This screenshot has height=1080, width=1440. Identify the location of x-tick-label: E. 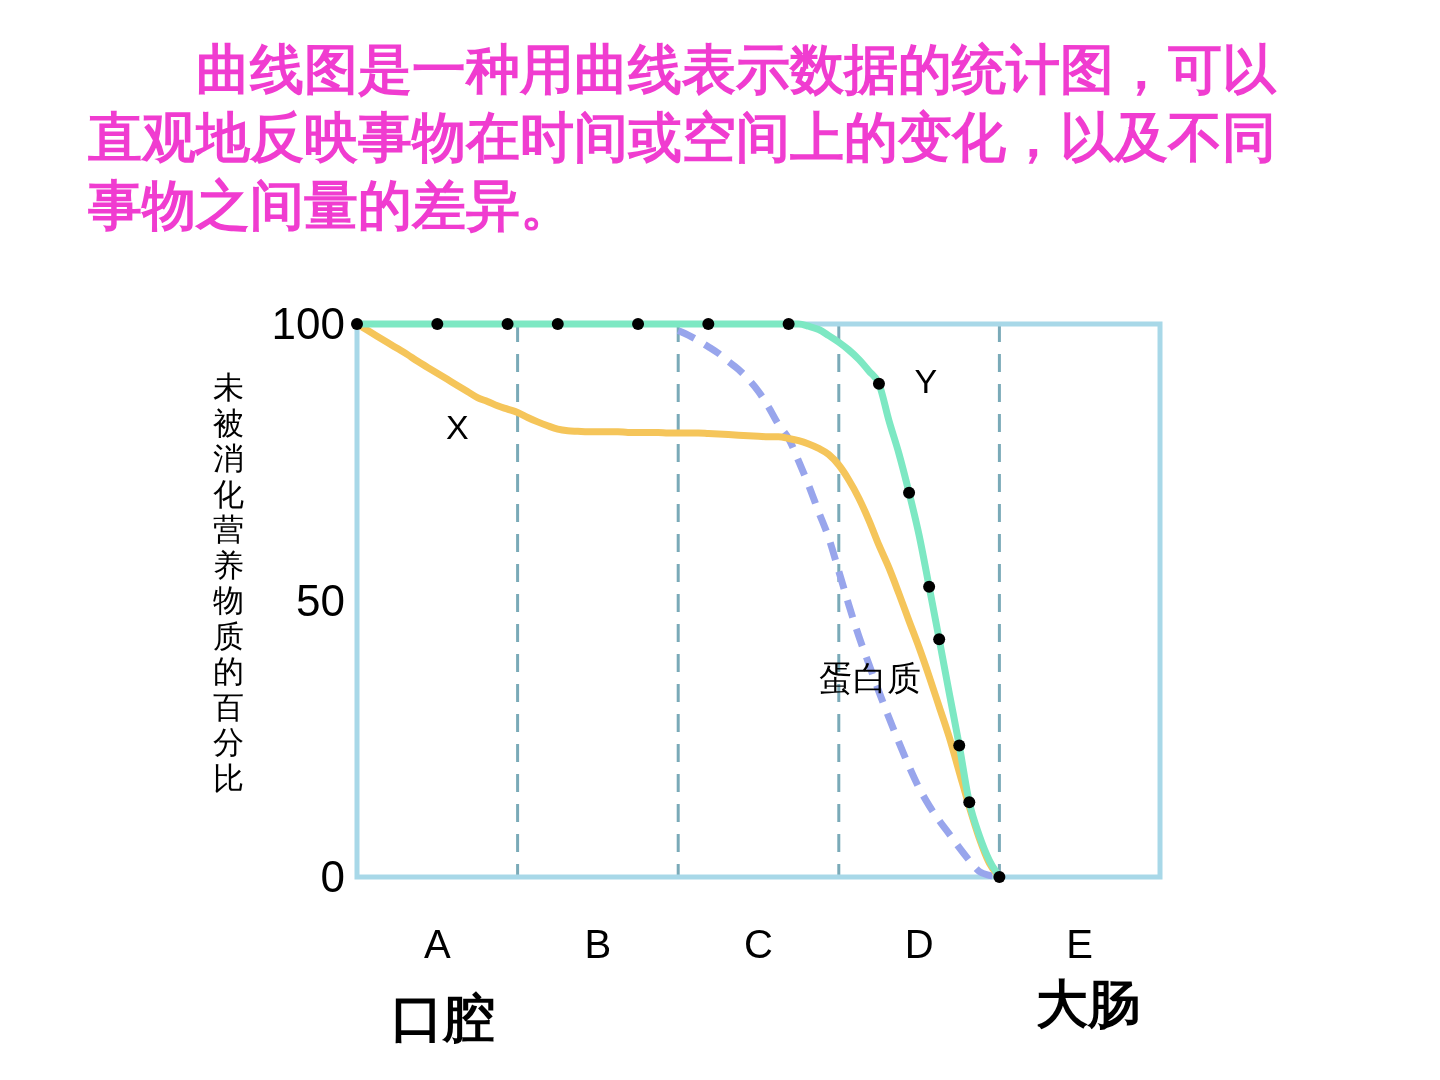
(1080, 944).